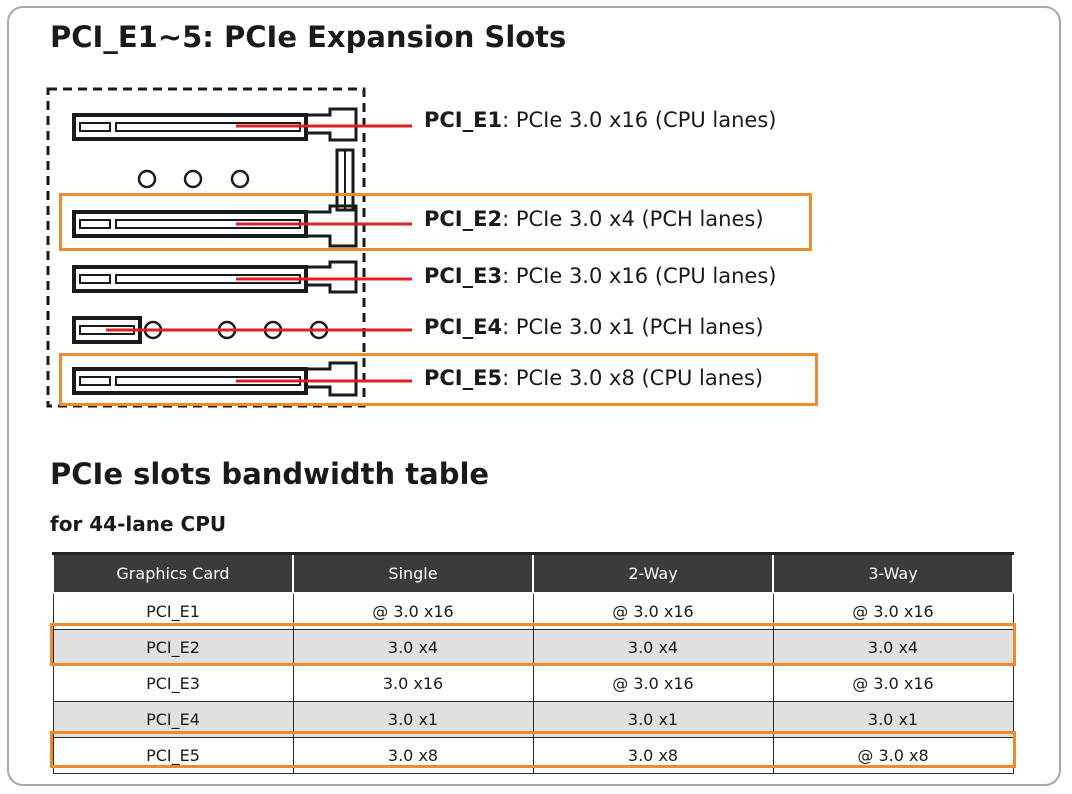  What do you see at coordinates (173, 683) in the screenshot?
I see `table-cell: PCI_E3` at bounding box center [173, 683].